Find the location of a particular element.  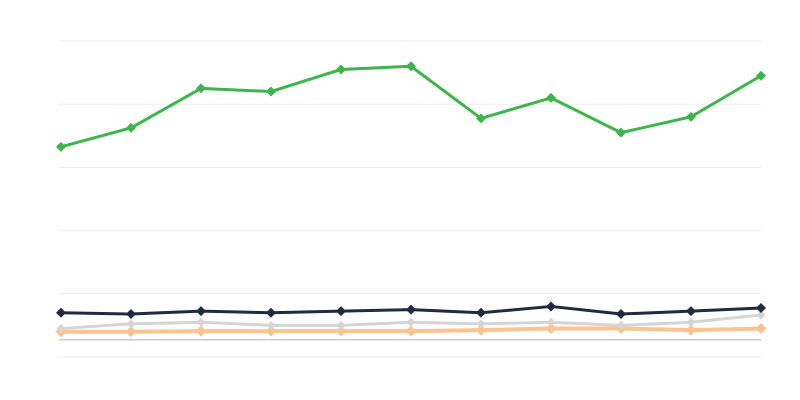

series-gray-markers is located at coordinates (411, 322).